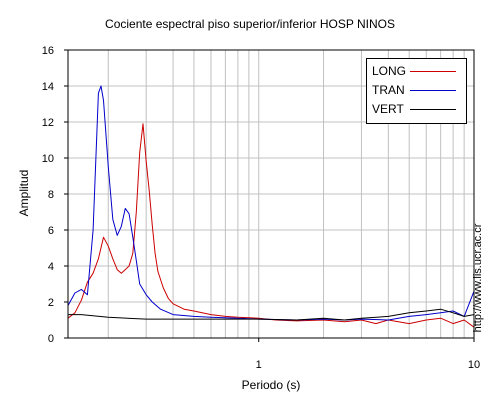 The width and height of the screenshot is (500, 400). Describe the element at coordinates (51, 195) in the screenshot. I see `y-tick-label: 8` at that location.